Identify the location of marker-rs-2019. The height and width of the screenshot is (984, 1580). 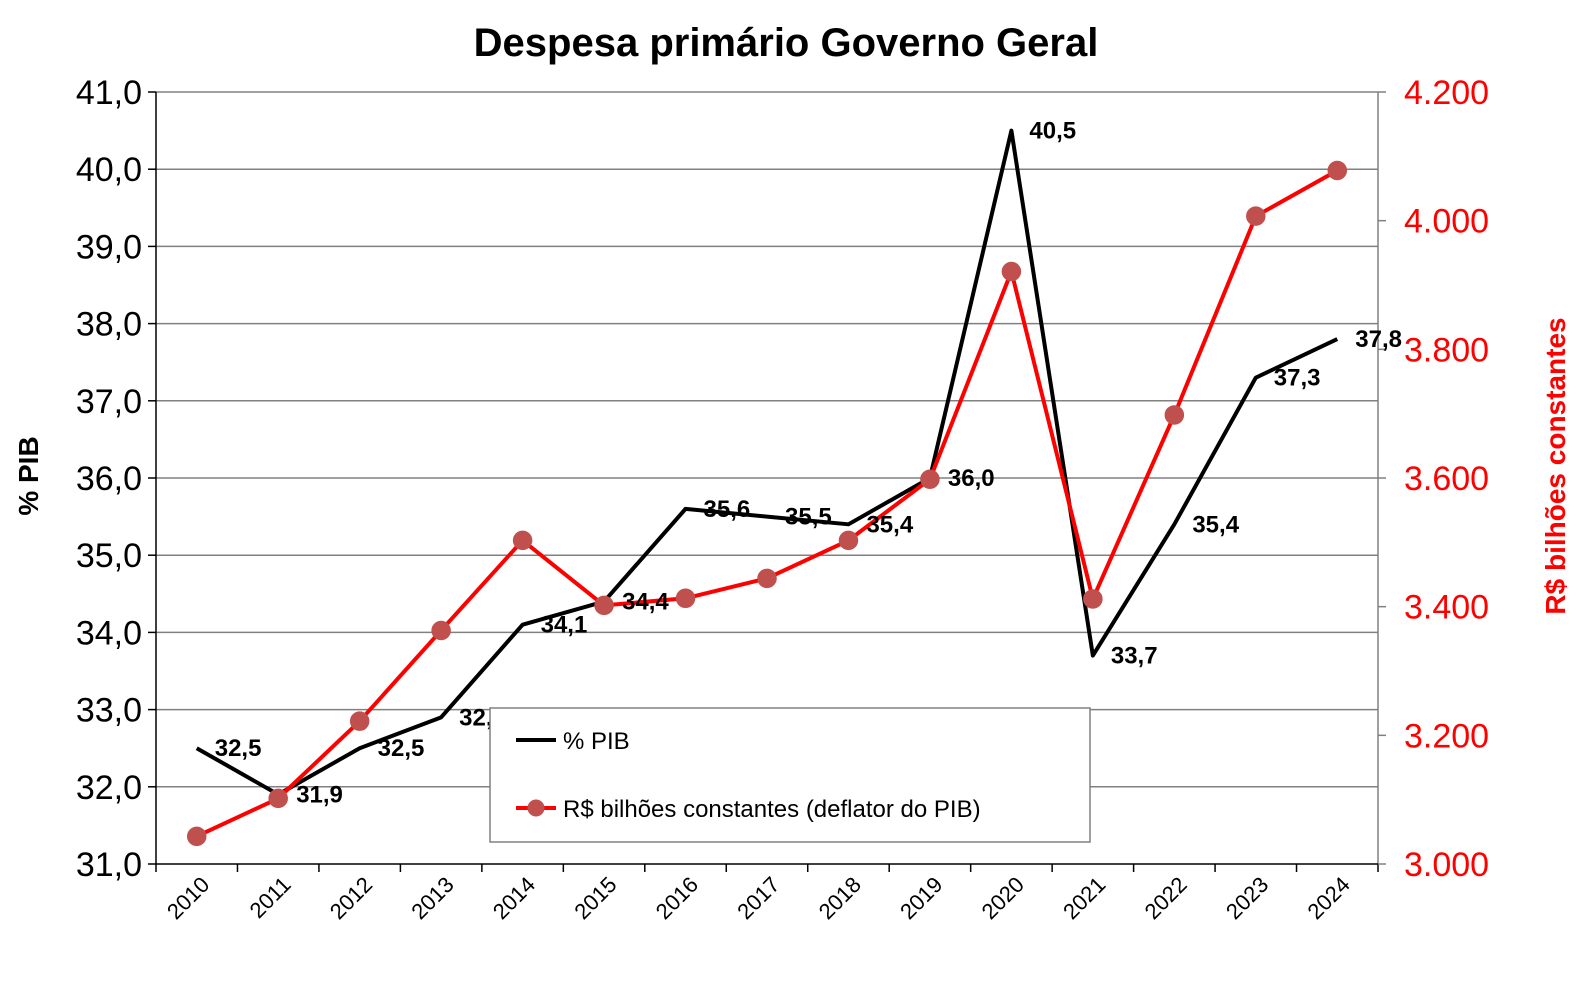
(930, 479).